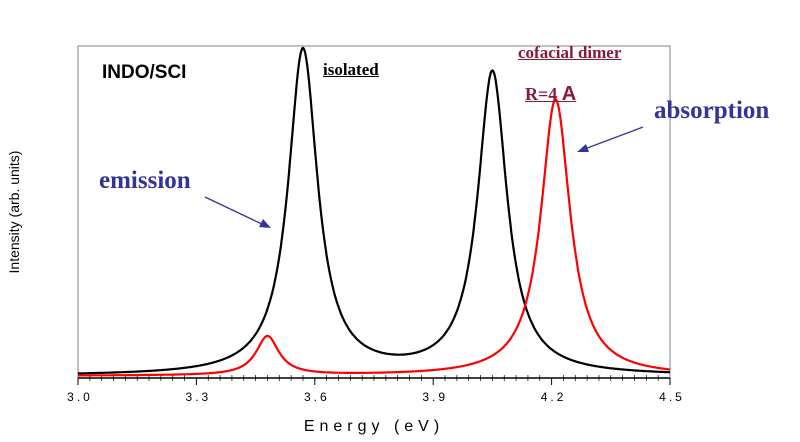 This screenshot has width=800, height=442. What do you see at coordinates (553, 397) in the screenshot?
I see `x-tick-label: 4.2` at bounding box center [553, 397].